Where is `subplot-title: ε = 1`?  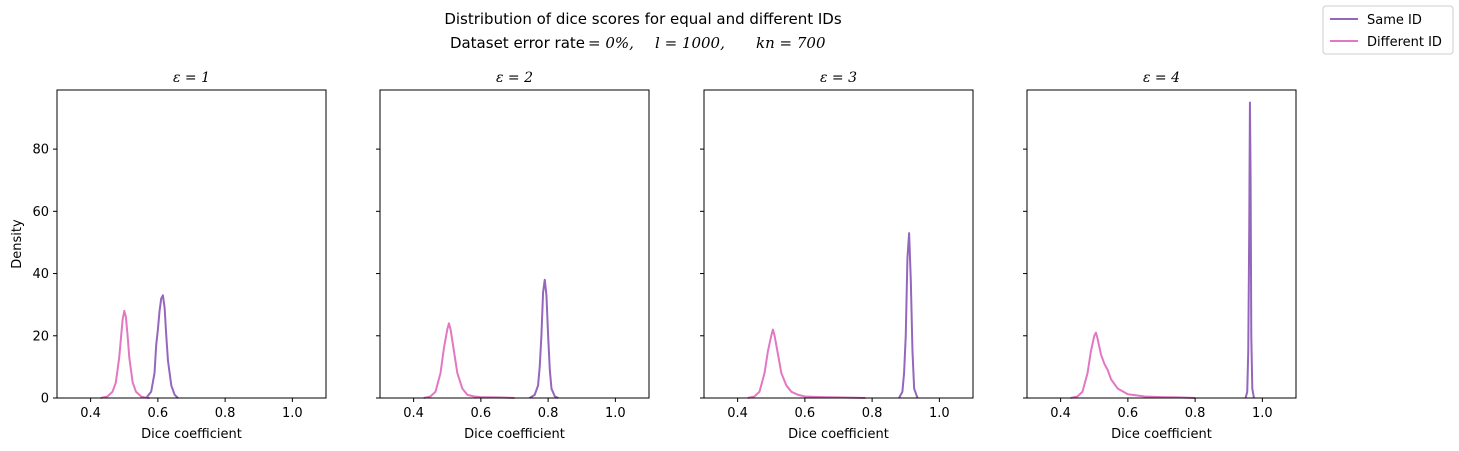 subplot-title: ε = 1 is located at coordinates (191, 78).